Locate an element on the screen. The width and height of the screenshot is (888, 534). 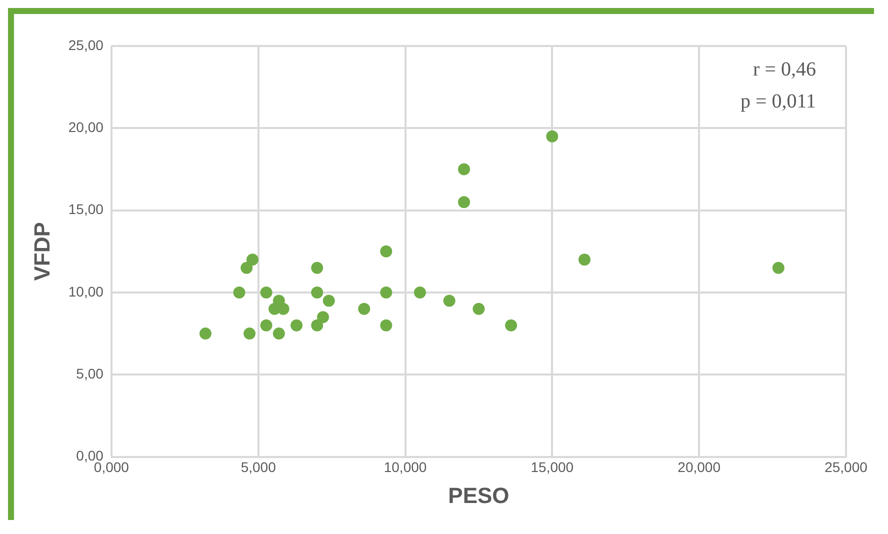
x-tick-label: 5,000 is located at coordinates (258, 467).